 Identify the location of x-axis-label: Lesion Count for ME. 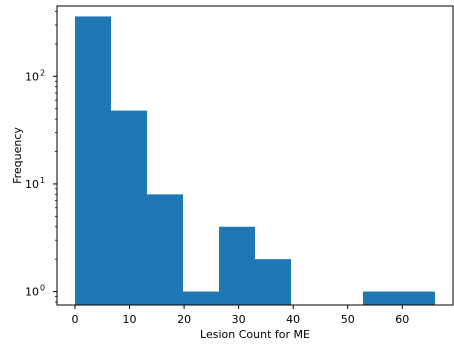
(255, 334).